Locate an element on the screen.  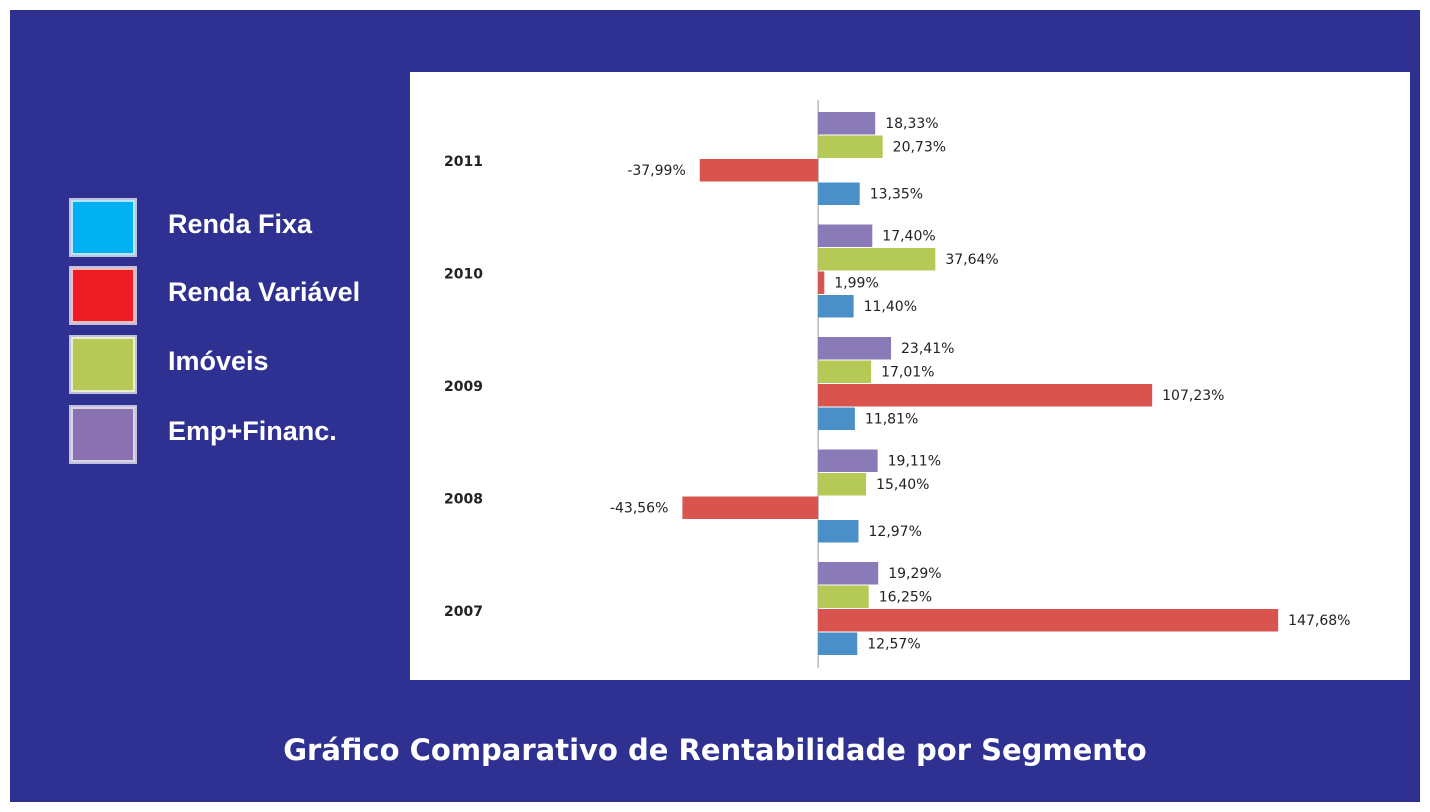
data-label: -43,56% is located at coordinates (639, 508).